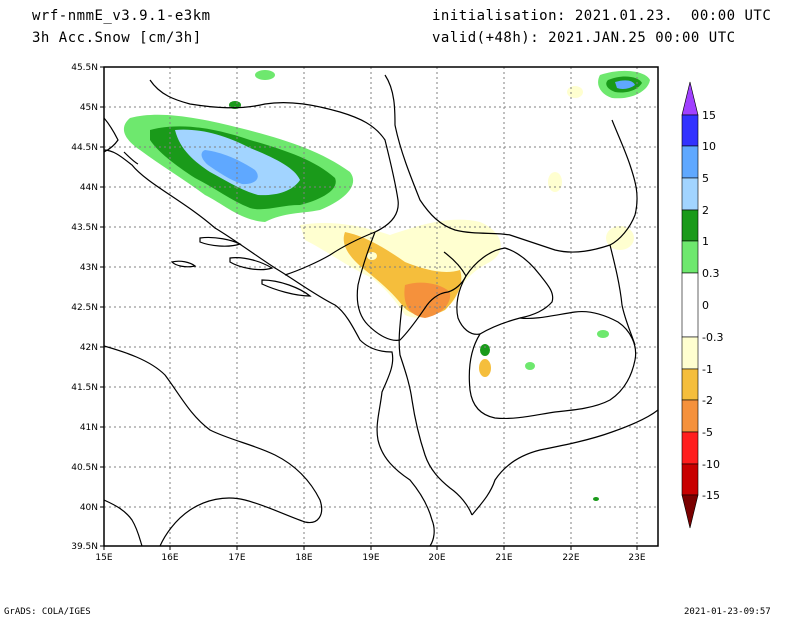  What do you see at coordinates (121, 16) in the screenshot?
I see `model-title: wrf-nmmE_v3.9.1-e3km` at bounding box center [121, 16].